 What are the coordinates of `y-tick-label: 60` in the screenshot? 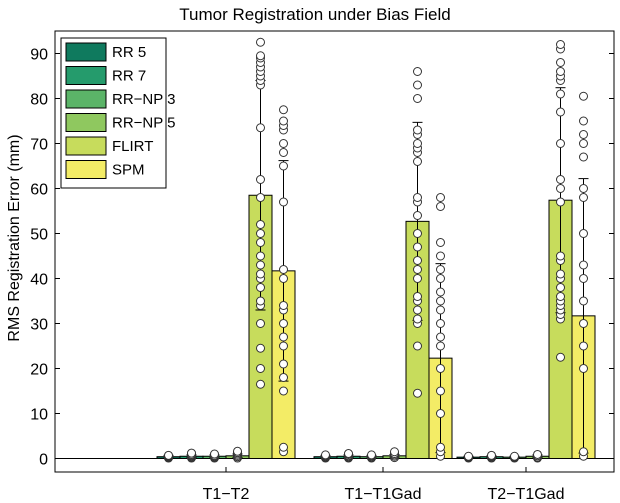 It's located at (39, 190).